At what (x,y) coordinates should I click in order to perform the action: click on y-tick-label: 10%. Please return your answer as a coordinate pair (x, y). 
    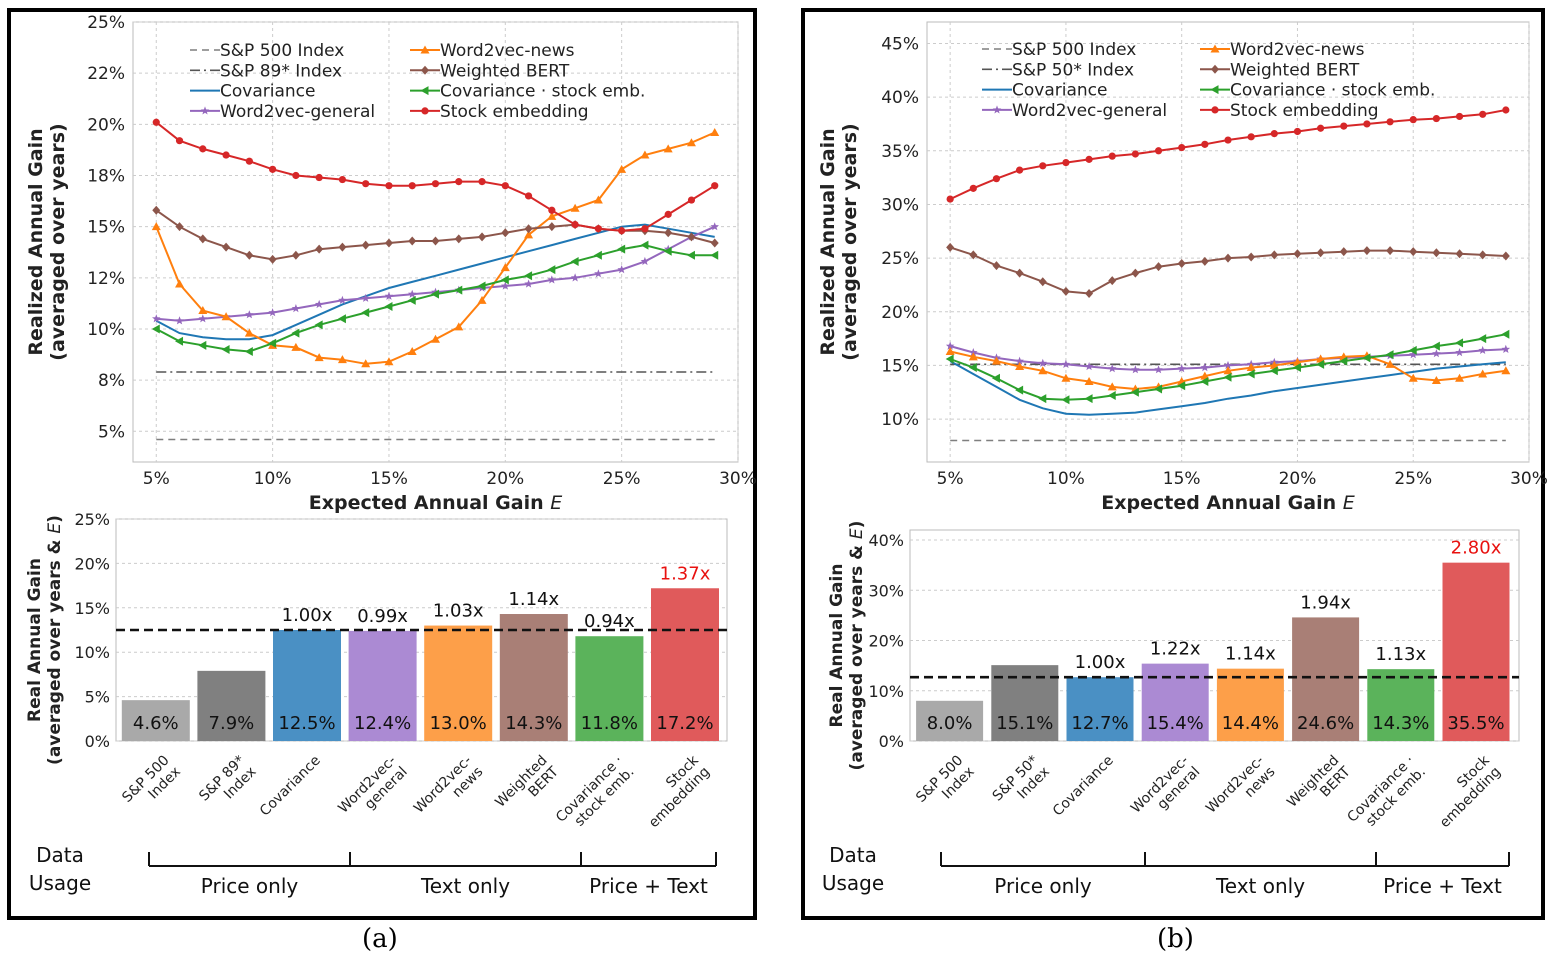
    Looking at the image, I should click on (106, 330).